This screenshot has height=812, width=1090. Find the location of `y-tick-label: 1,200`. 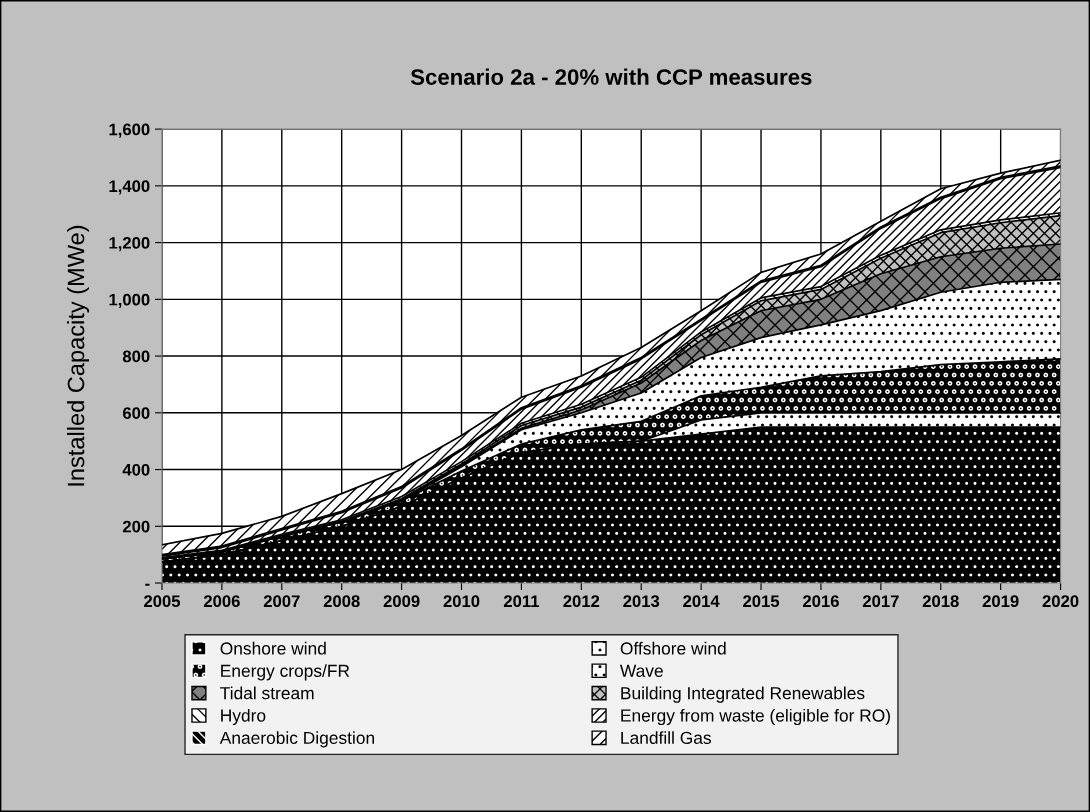

y-tick-label: 1,200 is located at coordinates (129, 244).